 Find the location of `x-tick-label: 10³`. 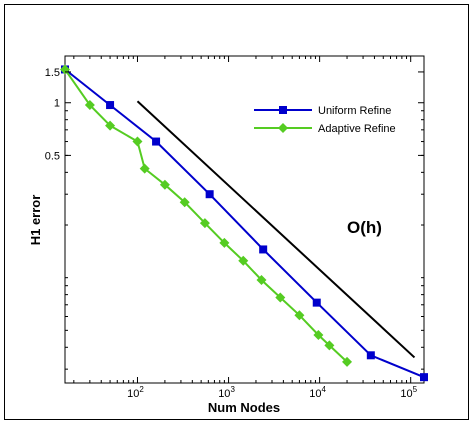

x-tick-label: 10³ is located at coordinates (226, 392).